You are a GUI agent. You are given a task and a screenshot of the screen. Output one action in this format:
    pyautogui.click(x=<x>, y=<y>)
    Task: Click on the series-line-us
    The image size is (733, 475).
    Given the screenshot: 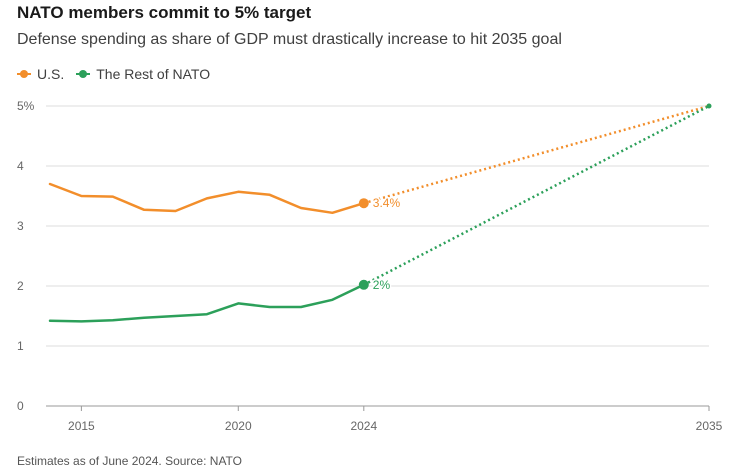 What is the action you would take?
    pyautogui.click(x=207, y=198)
    